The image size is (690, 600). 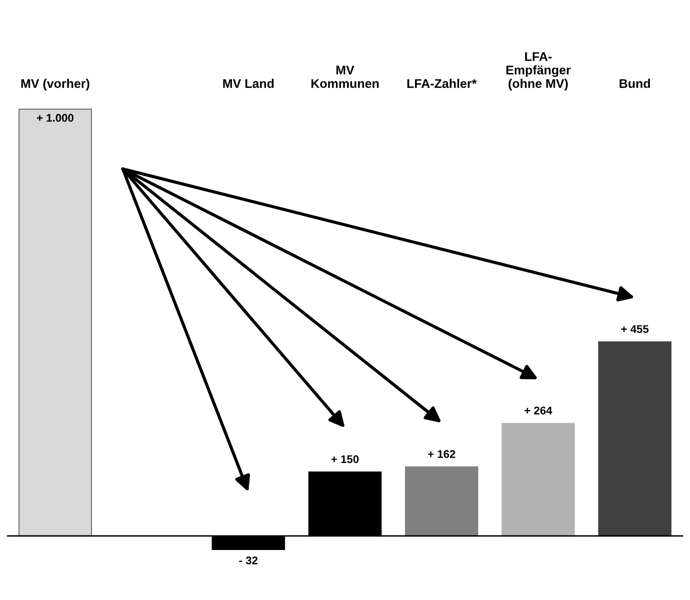 What do you see at coordinates (345, 459) in the screenshot?
I see `data-label: + 150` at bounding box center [345, 459].